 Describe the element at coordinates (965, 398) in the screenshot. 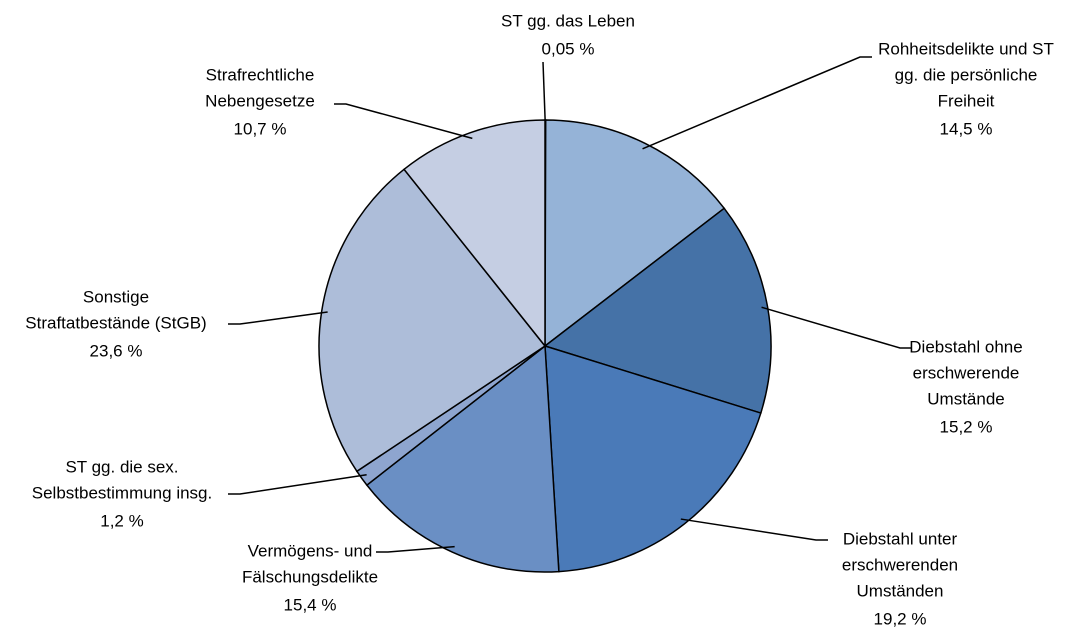

I see `slice-label: Umstände` at that location.